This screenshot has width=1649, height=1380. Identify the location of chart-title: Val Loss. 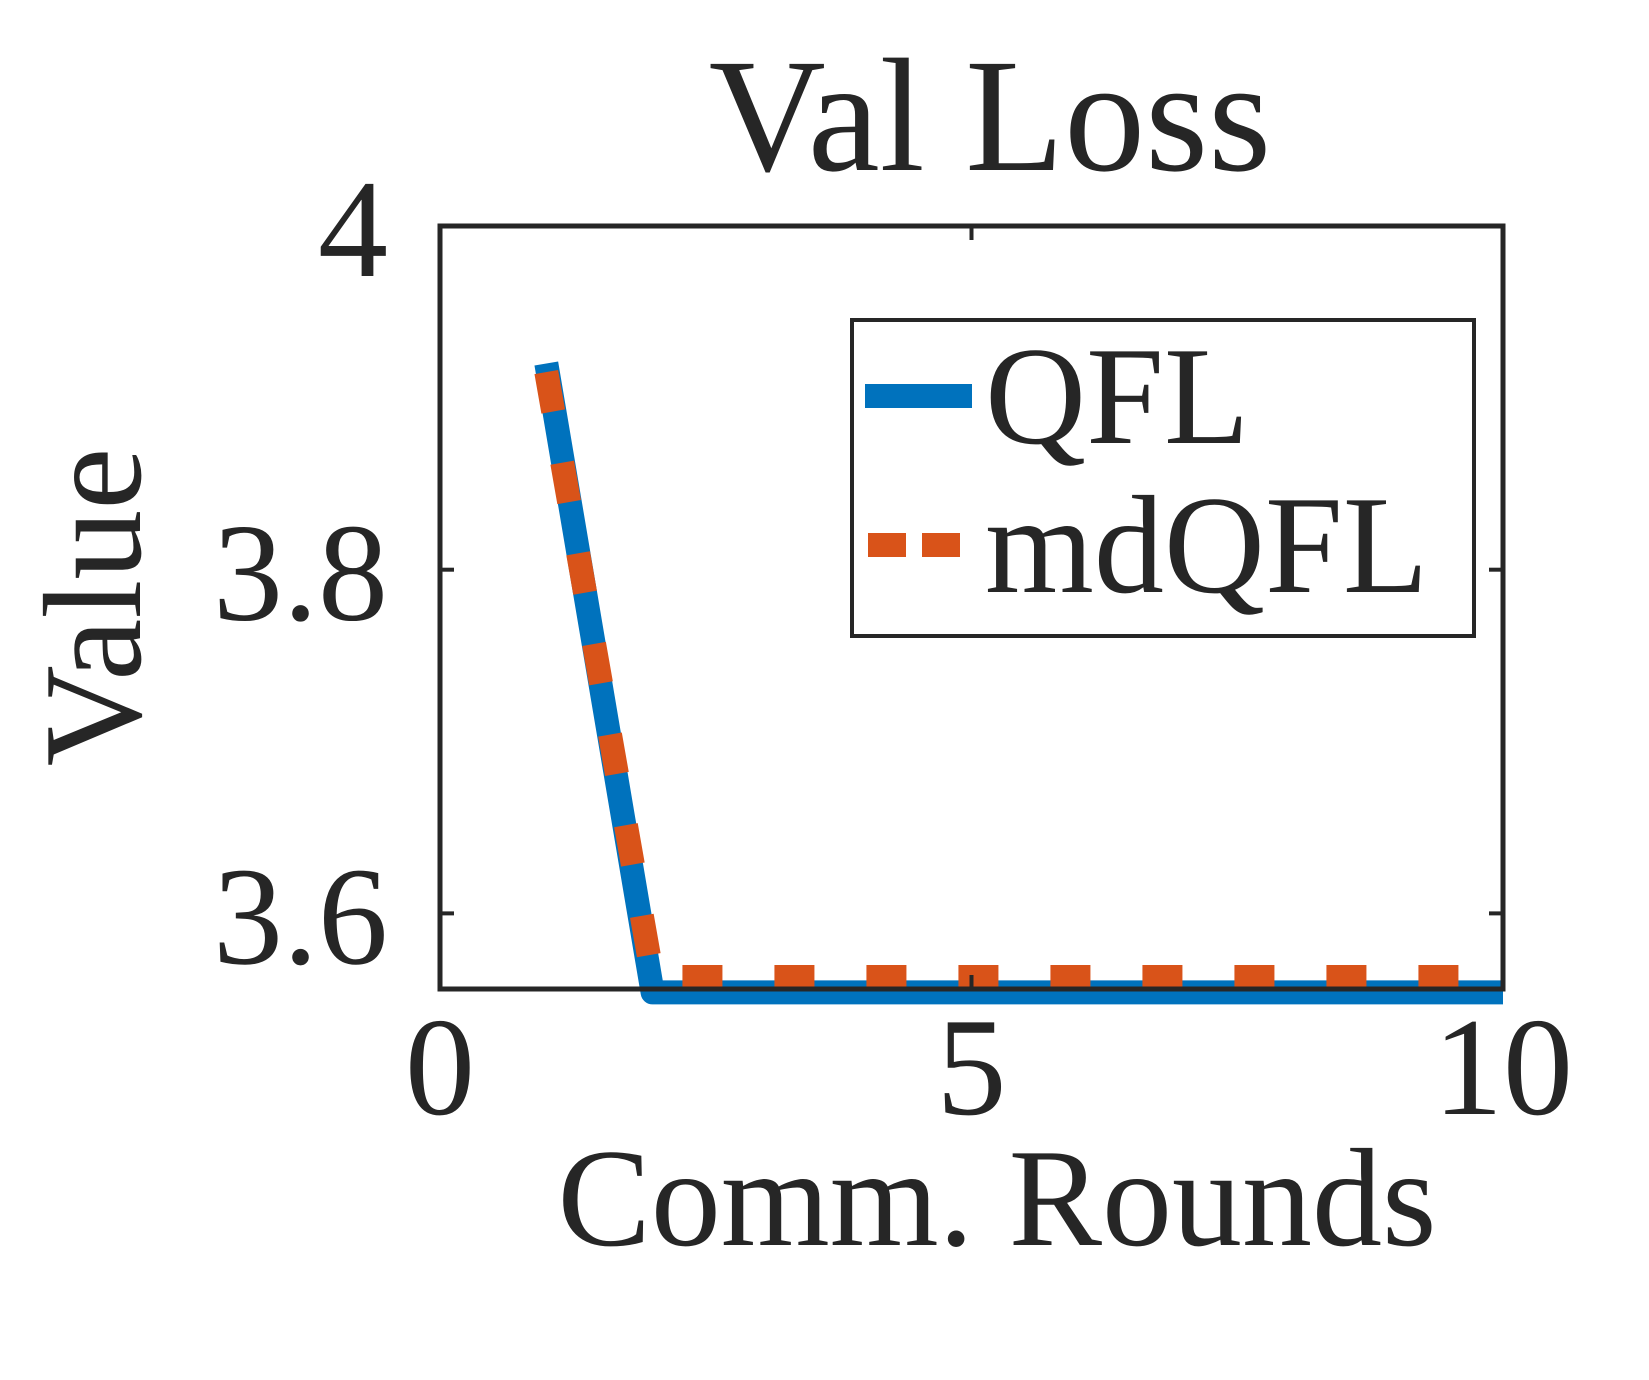
(990, 116).